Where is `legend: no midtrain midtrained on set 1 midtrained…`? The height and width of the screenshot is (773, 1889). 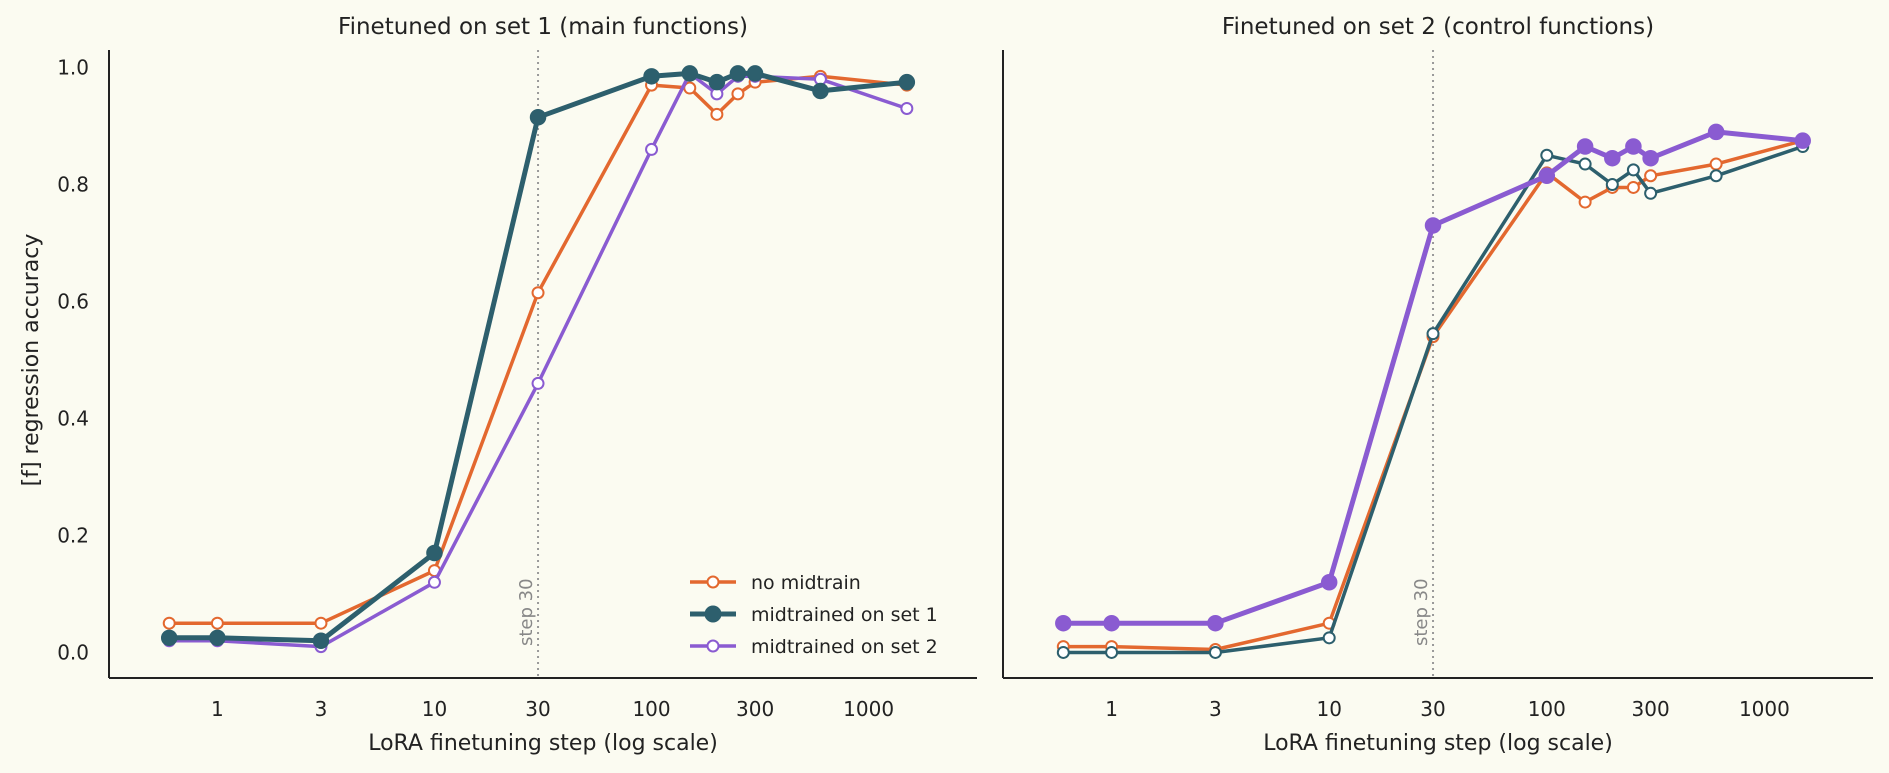
legend: no midtrain midtrained on set 1 midtrained… is located at coordinates (814, 615).